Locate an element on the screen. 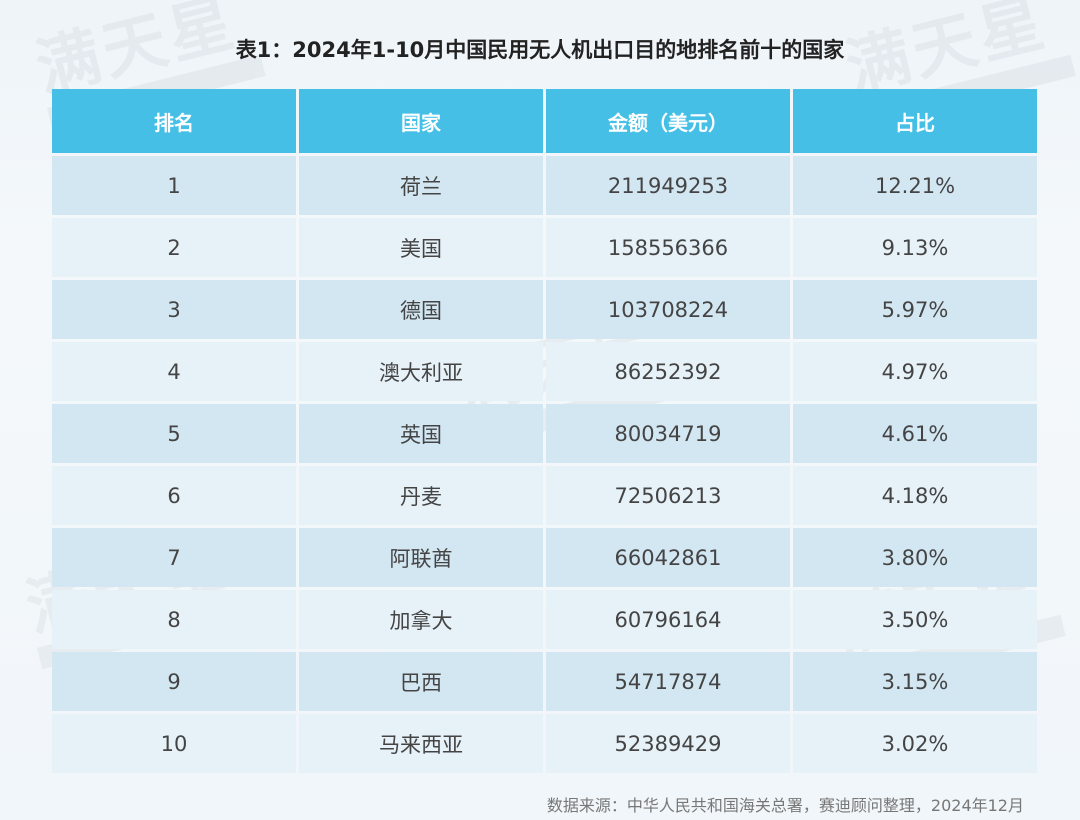 The height and width of the screenshot is (820, 1080). cell-share: 3.50% is located at coordinates (915, 619).